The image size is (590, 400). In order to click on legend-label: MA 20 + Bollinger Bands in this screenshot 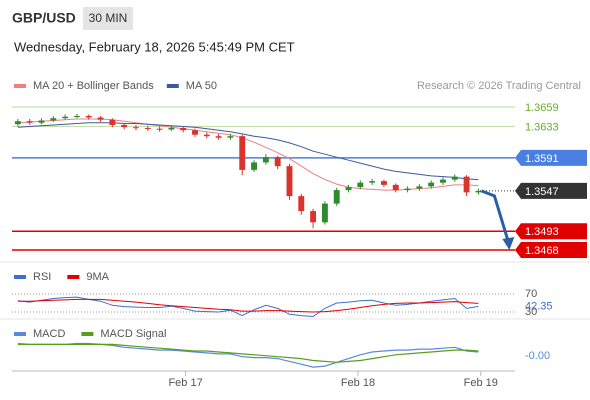, I will do `click(93, 86)`.